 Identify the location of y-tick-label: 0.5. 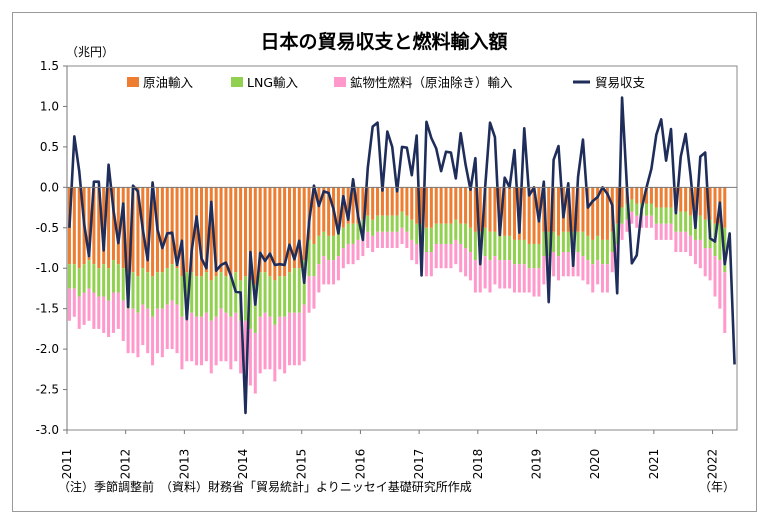
(49, 147).